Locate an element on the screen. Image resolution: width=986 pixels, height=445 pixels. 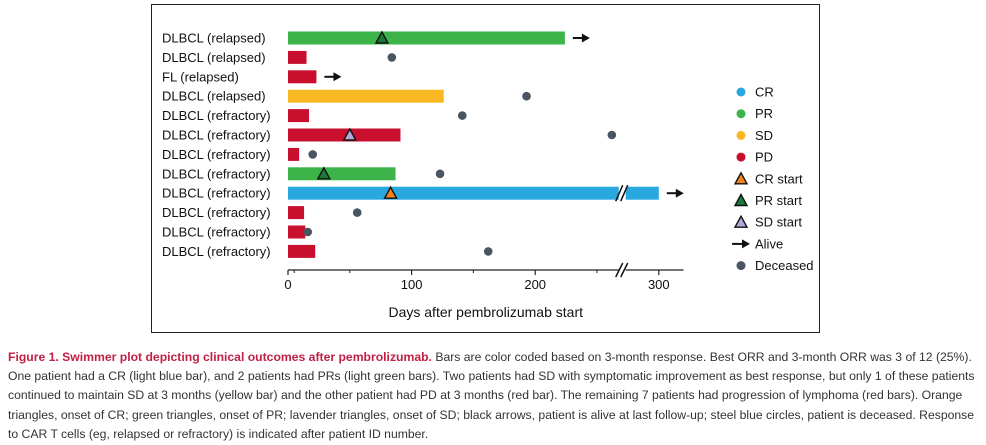
x-tick-label: 300 is located at coordinates (659, 284).